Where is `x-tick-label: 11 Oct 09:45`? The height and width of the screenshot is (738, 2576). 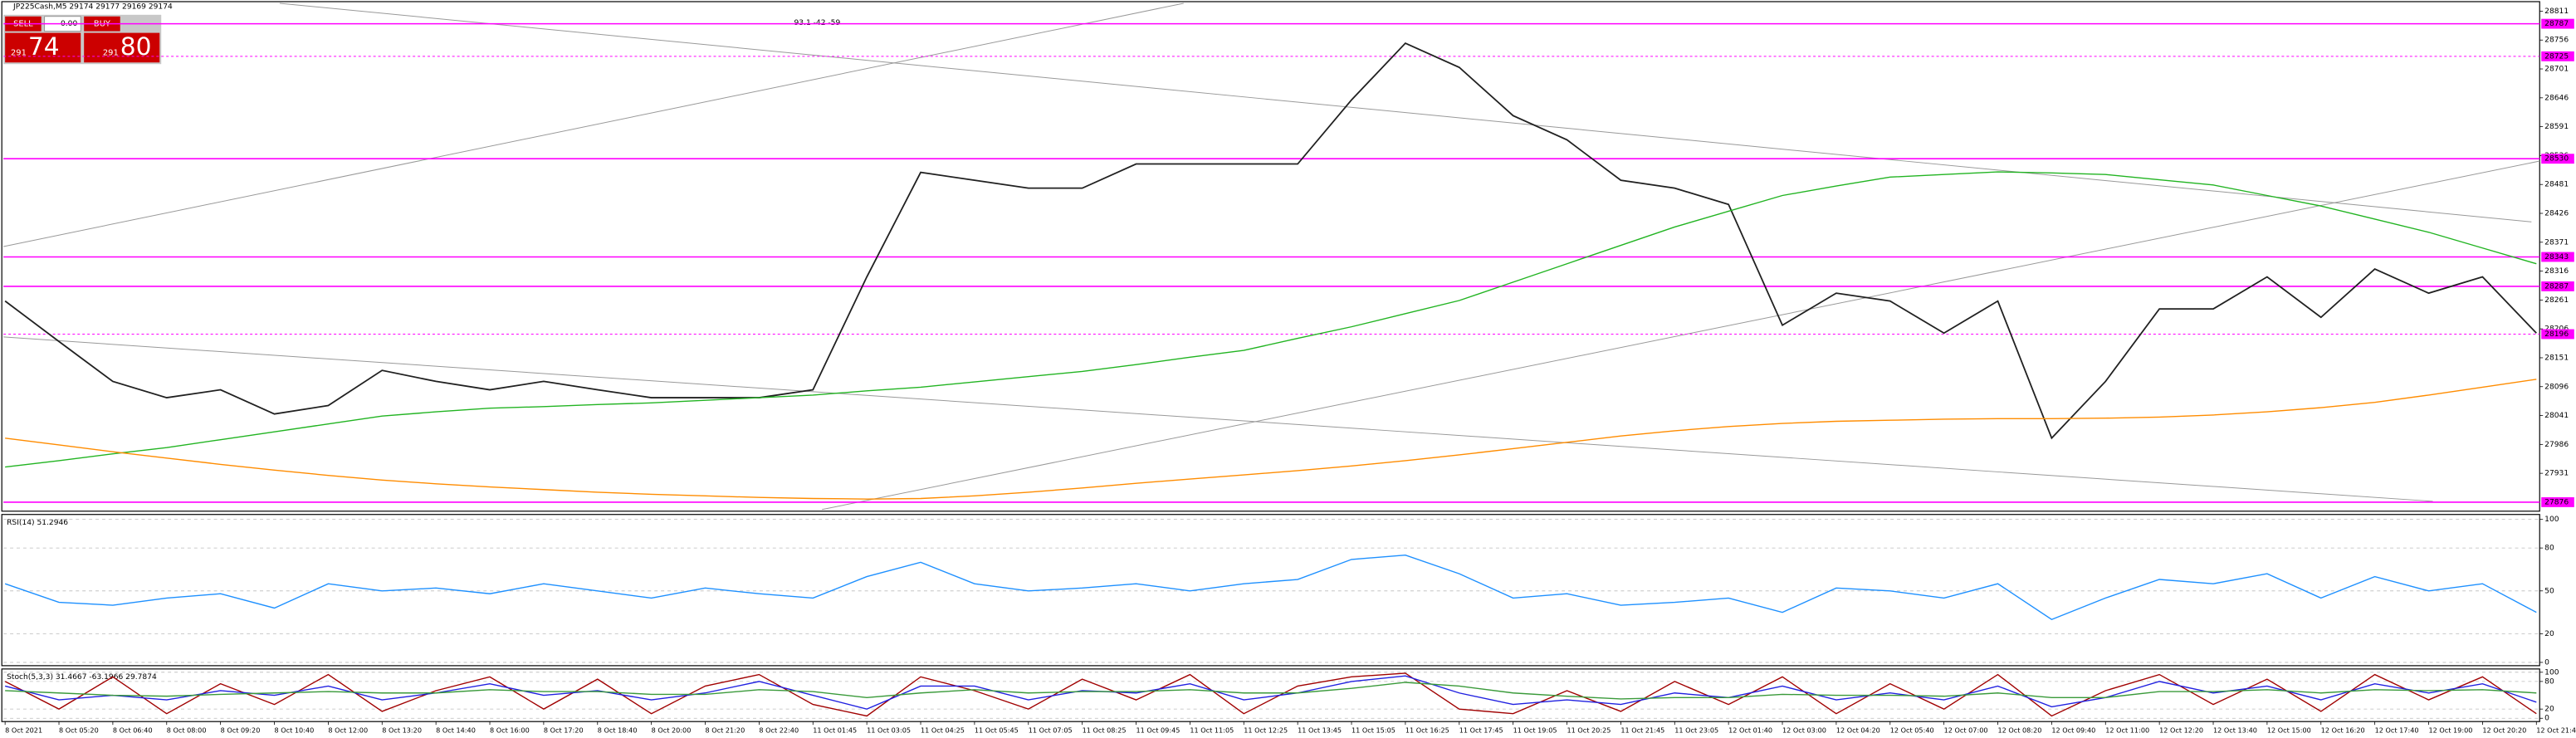 x-tick-label: 11 Oct 09:45 is located at coordinates (1158, 730).